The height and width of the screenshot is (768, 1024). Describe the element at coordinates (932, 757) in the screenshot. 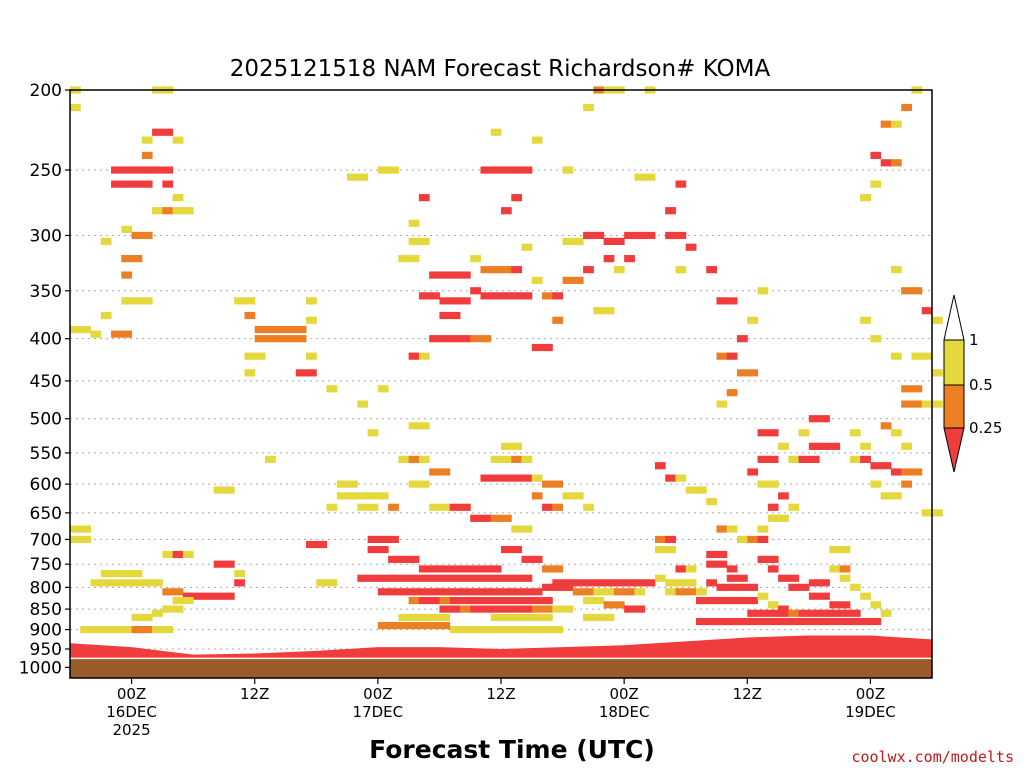

I see `watermark: coolwx.com/modelts` at that location.